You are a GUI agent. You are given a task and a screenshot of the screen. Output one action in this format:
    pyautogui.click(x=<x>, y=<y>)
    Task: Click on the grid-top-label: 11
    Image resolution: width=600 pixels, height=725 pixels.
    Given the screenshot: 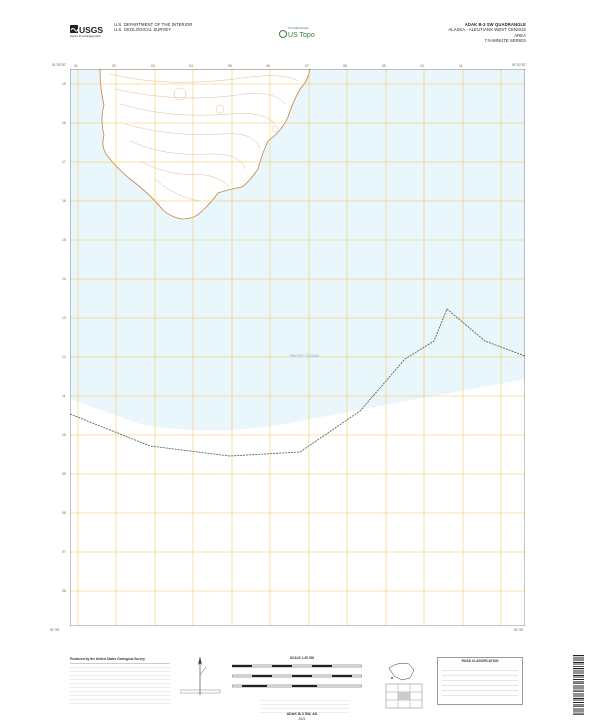 What is the action you would take?
    pyautogui.click(x=461, y=66)
    